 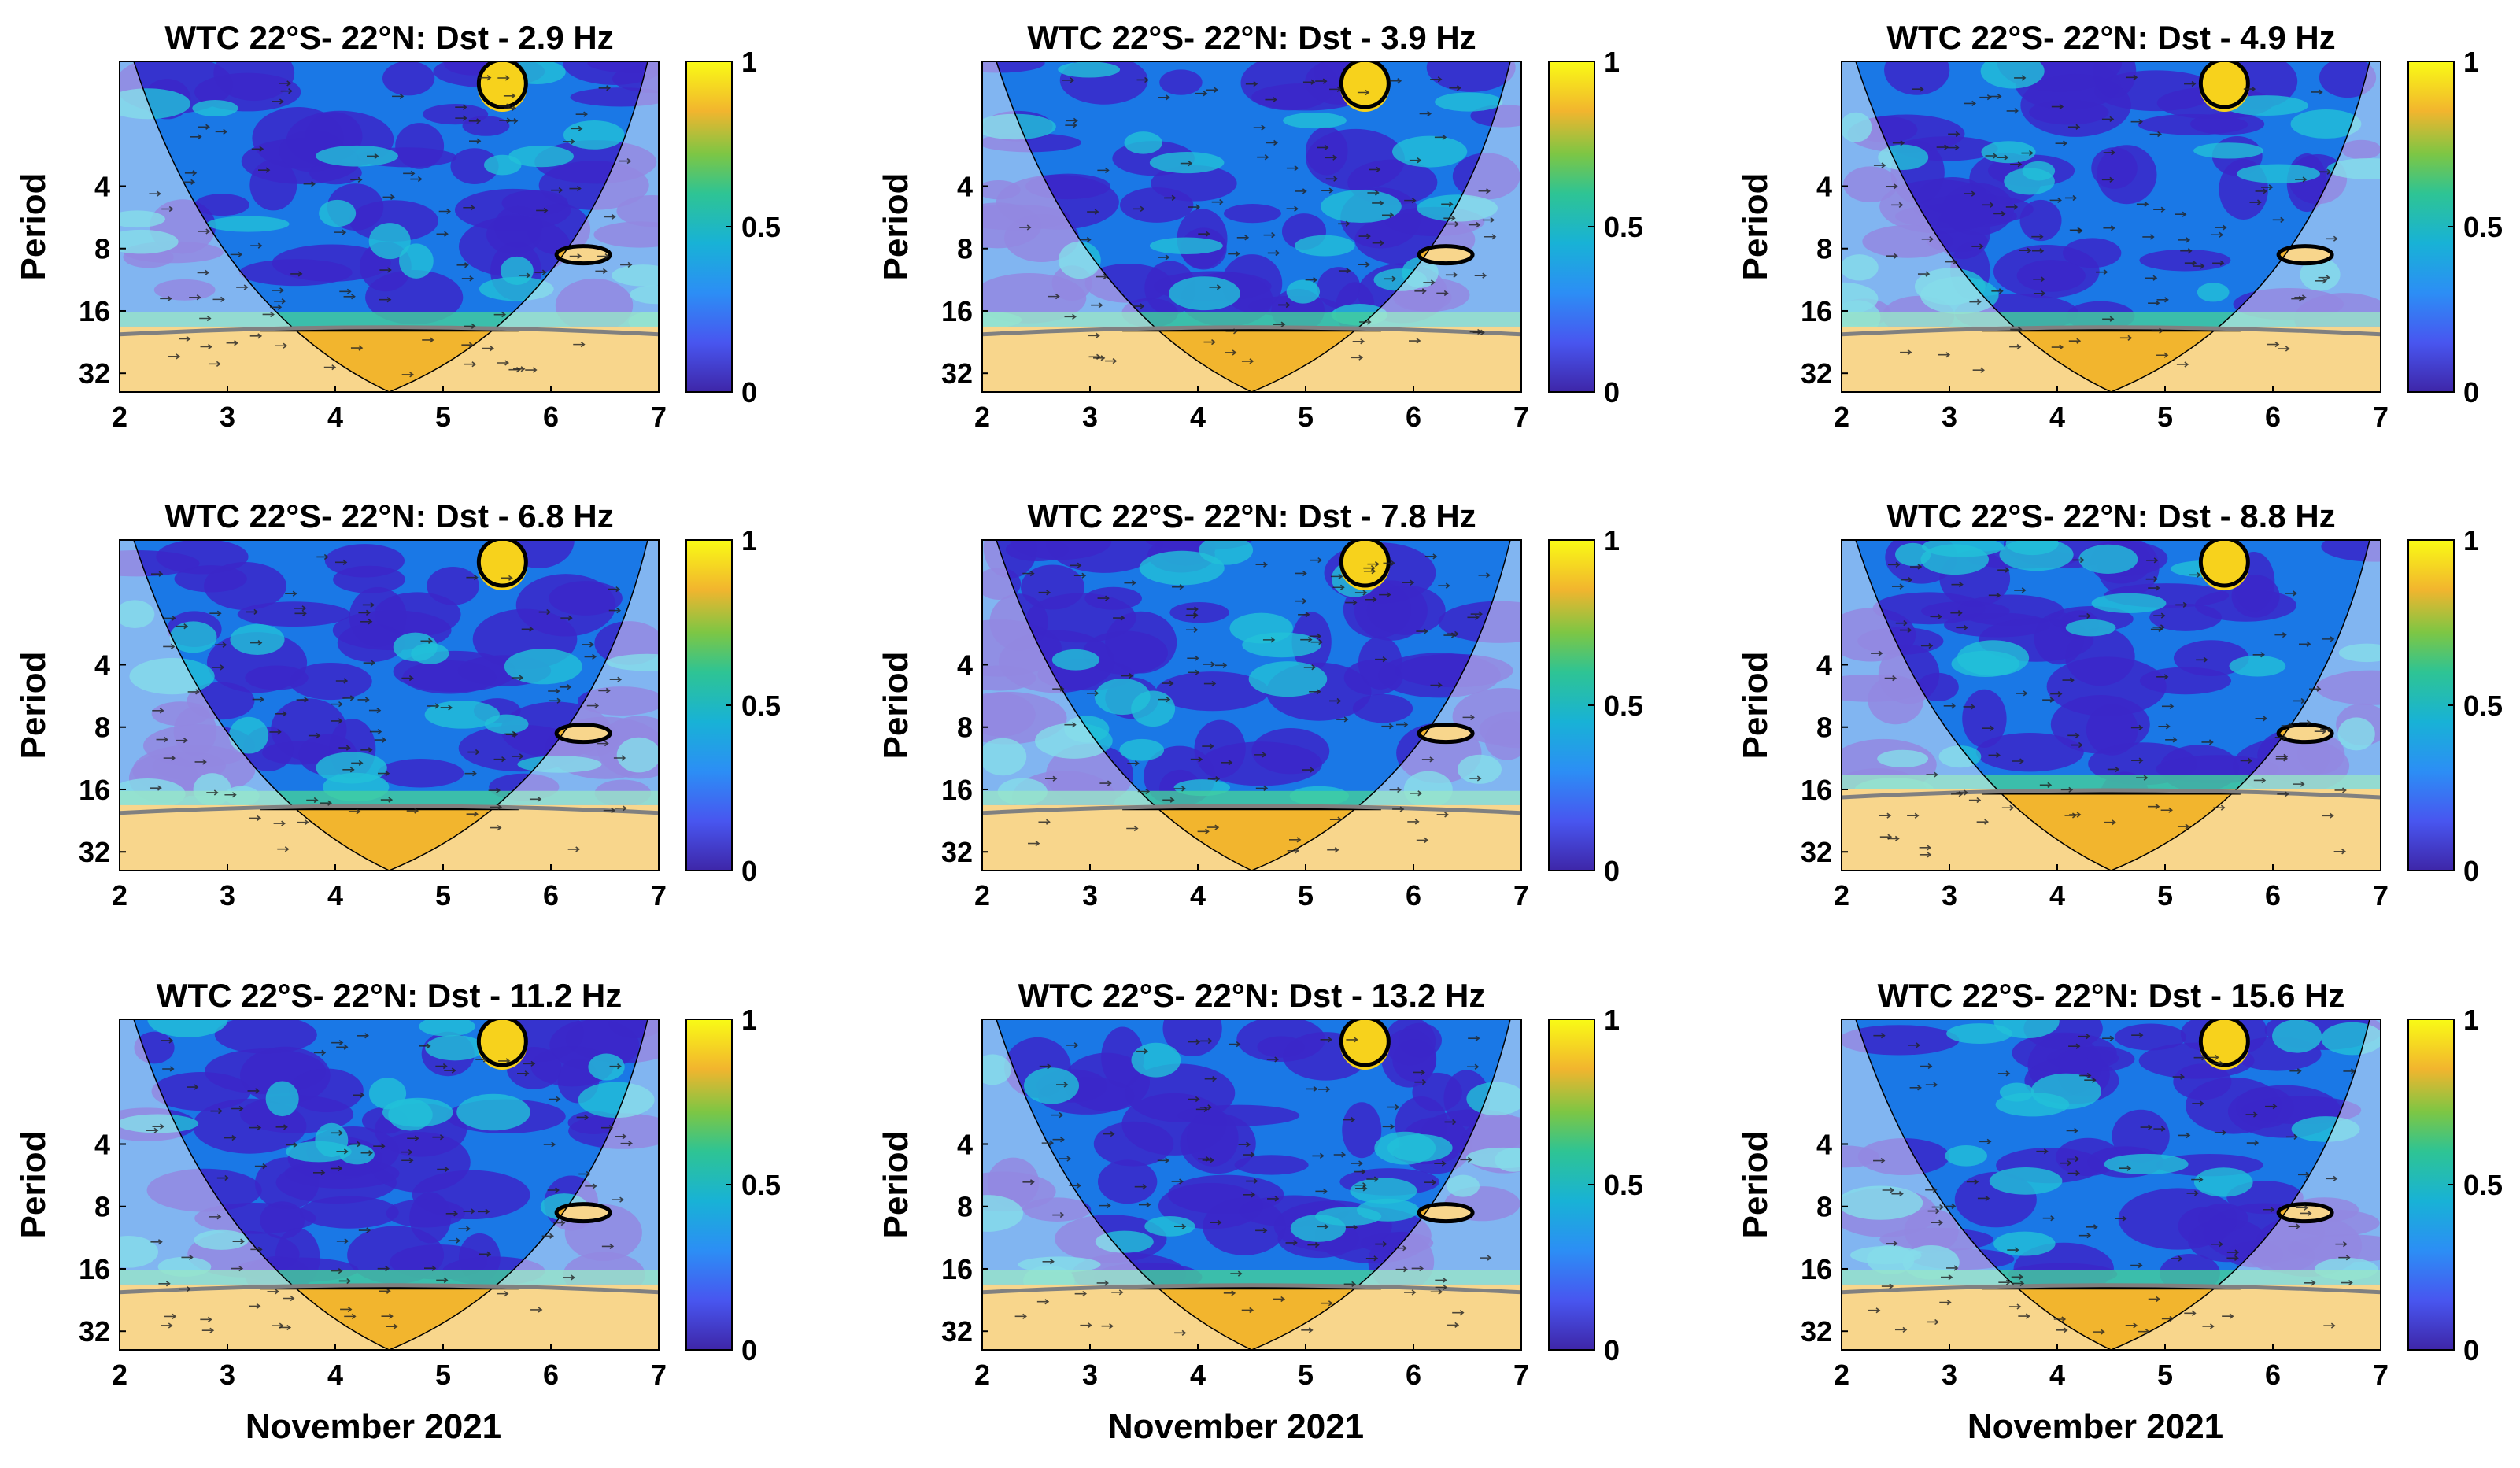 What do you see at coordinates (1755, 706) in the screenshot?
I see `y-axis-label: Period` at bounding box center [1755, 706].